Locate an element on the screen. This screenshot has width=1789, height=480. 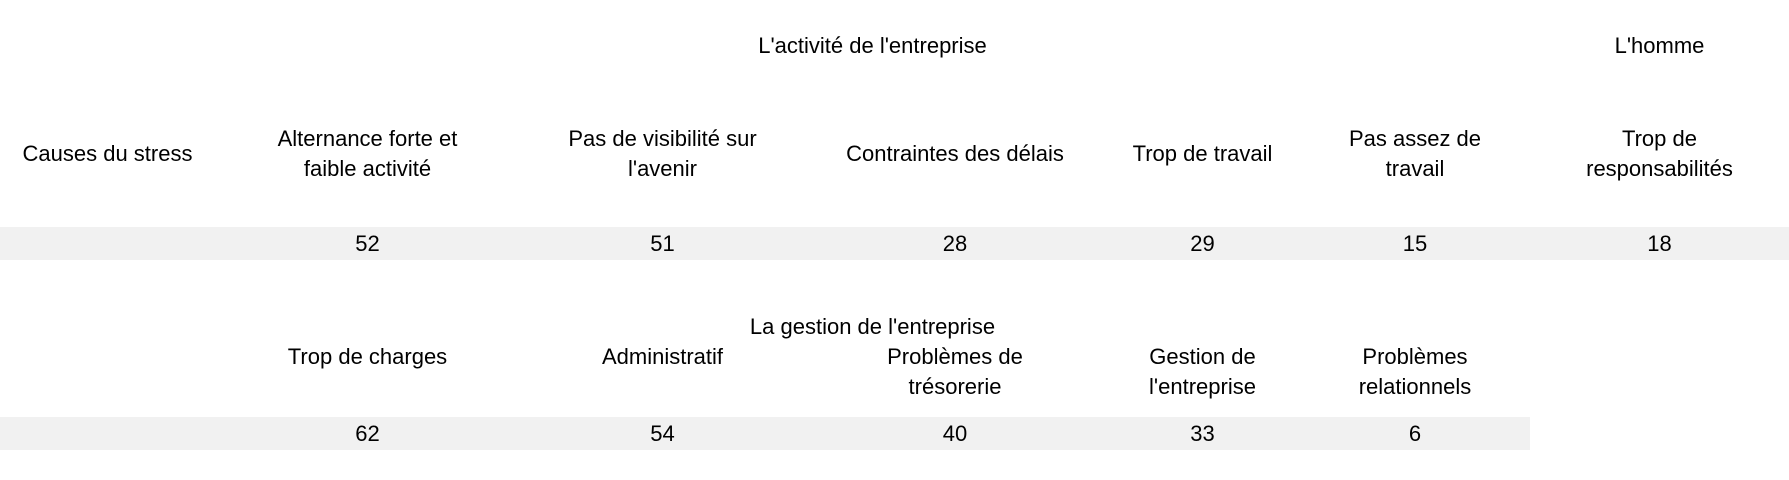
column-header-trop-charges: Trop de charges is located at coordinates (367, 356).